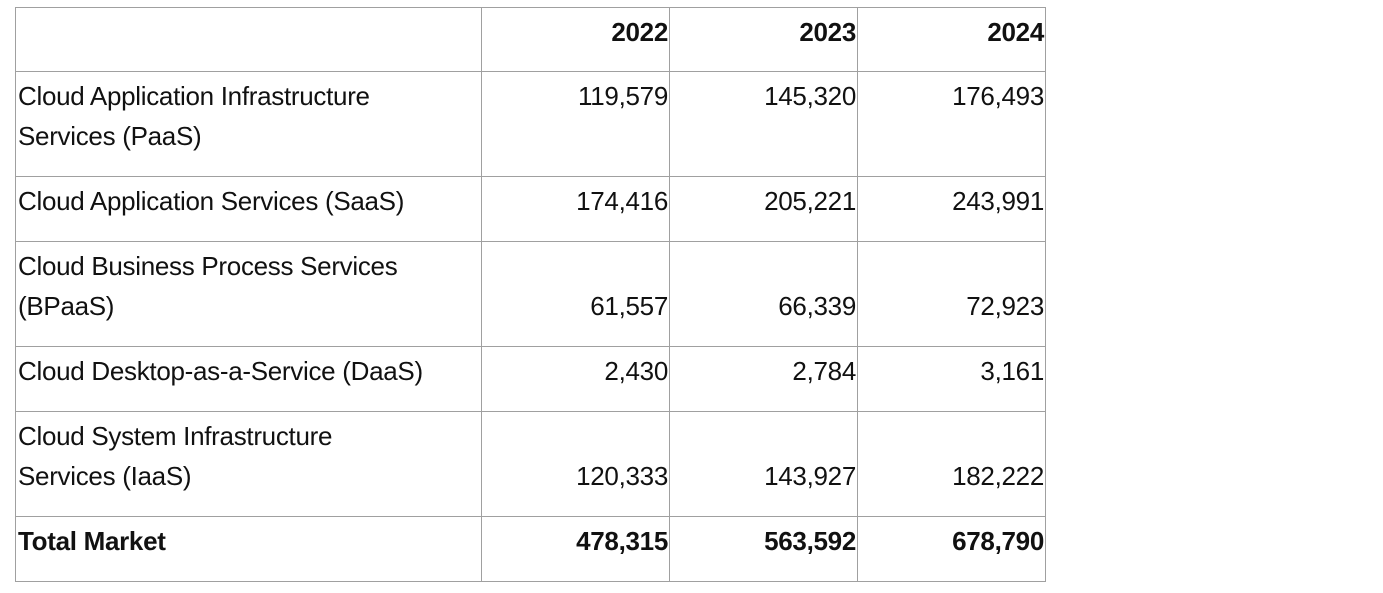  I want to click on total-row: Total Market 478,315 563,592 678,790, so click(530, 549).